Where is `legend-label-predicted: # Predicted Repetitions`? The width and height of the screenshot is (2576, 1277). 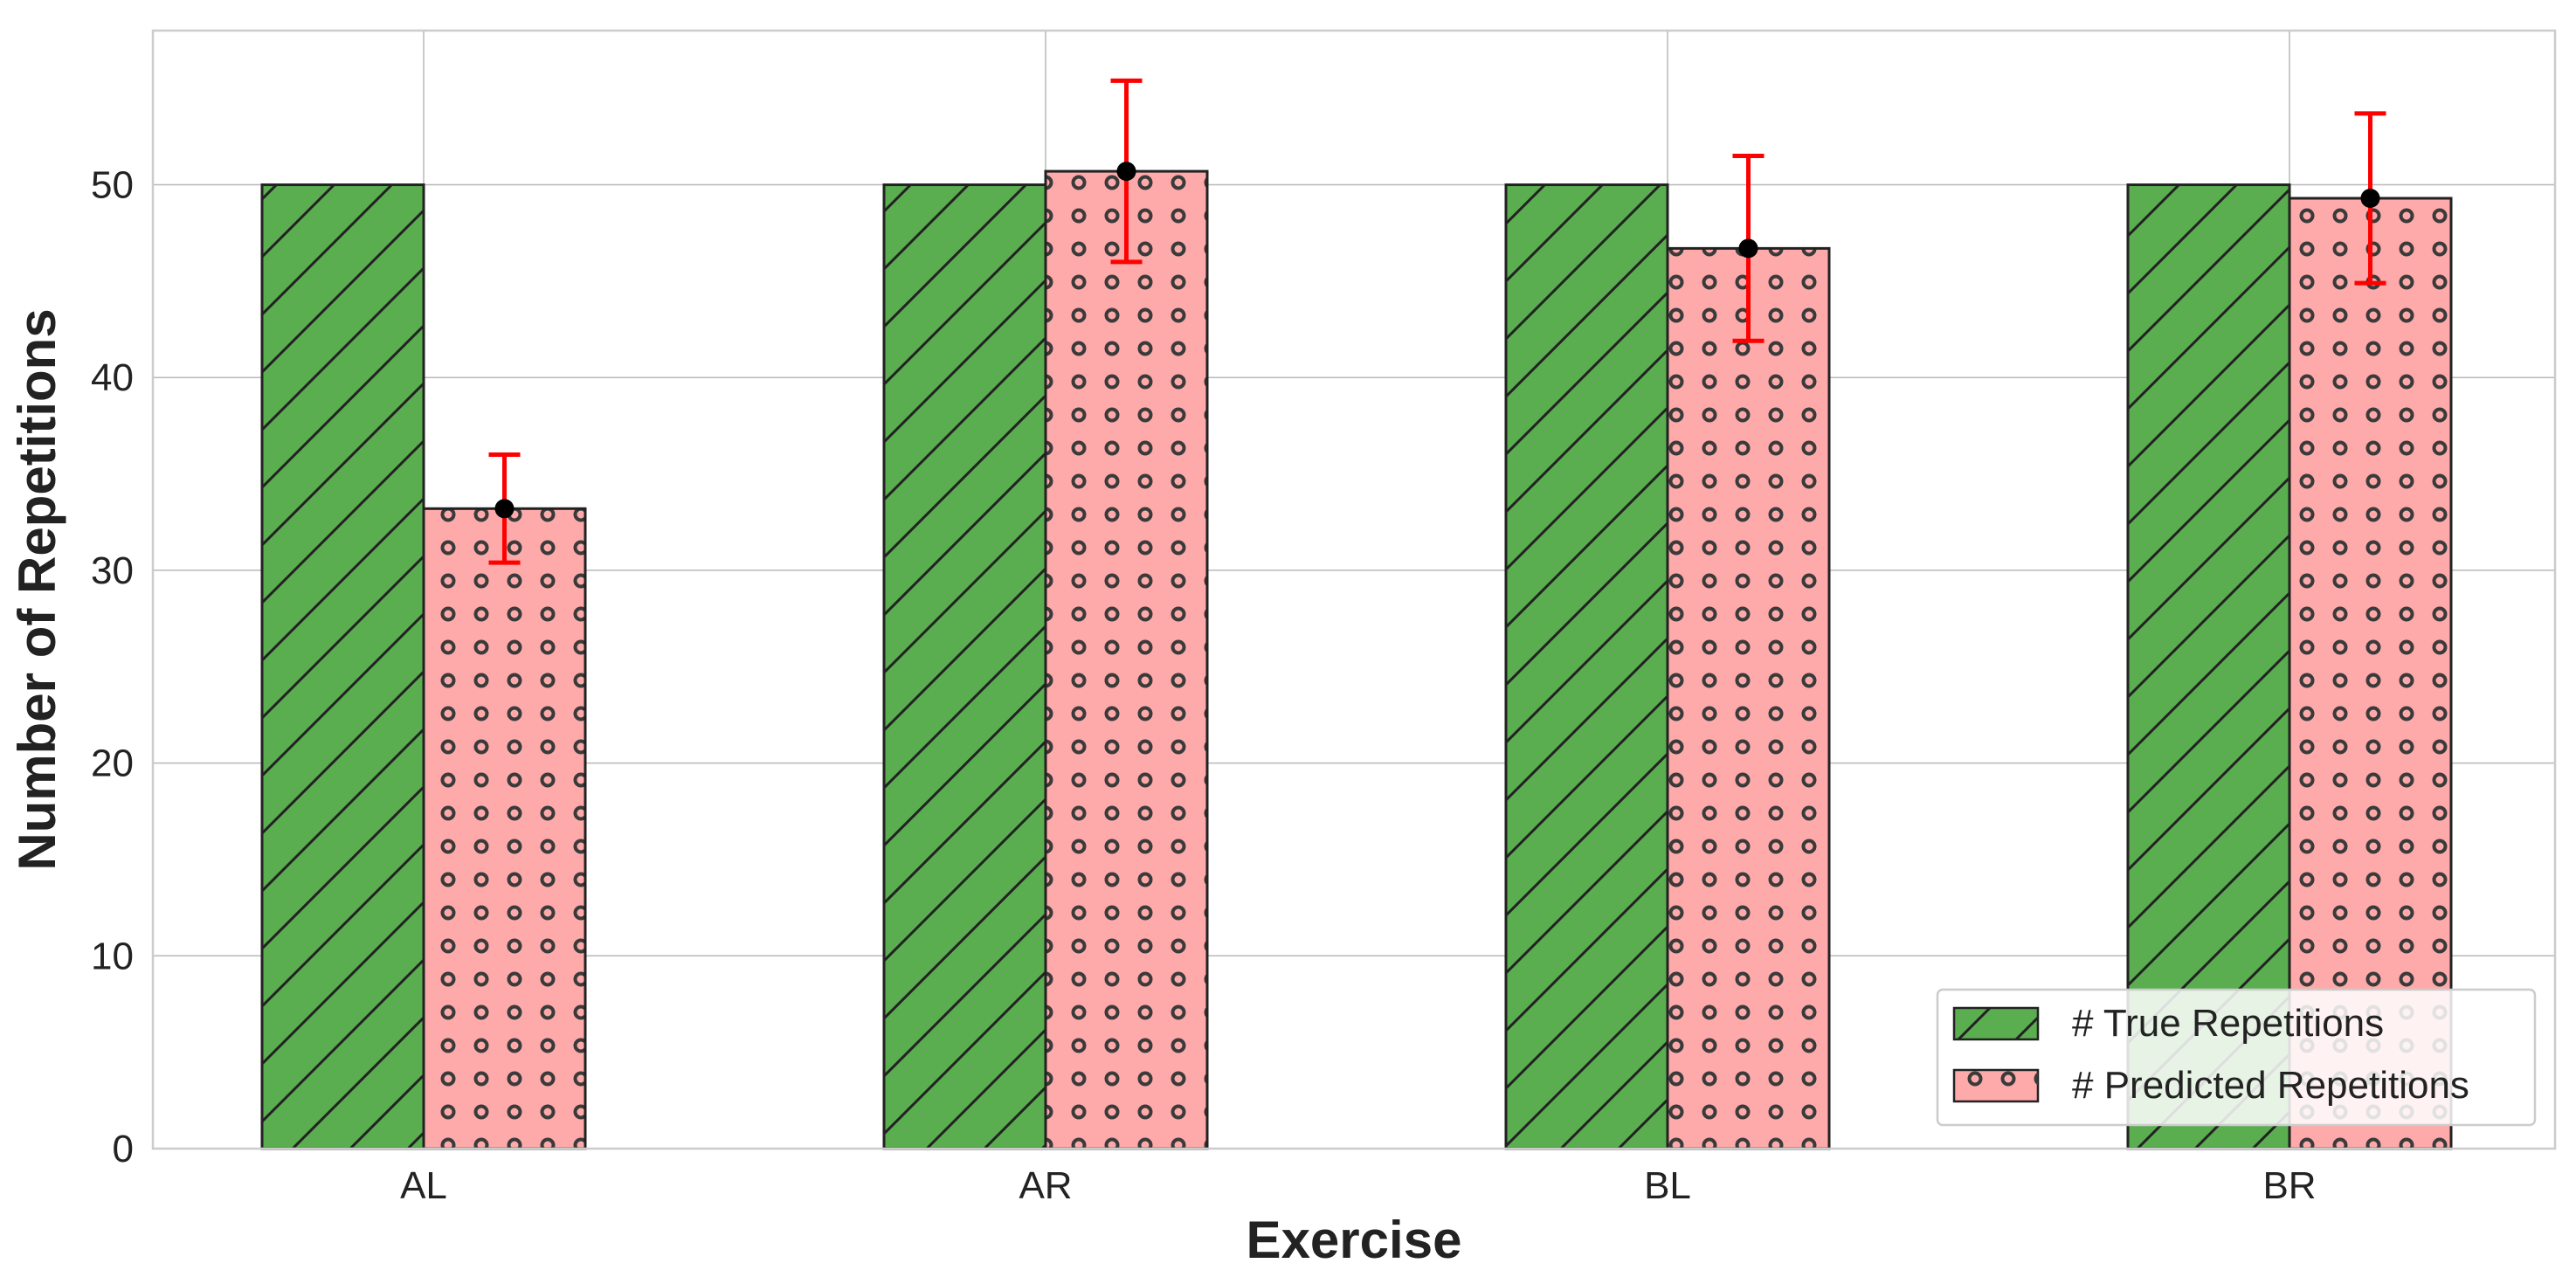 legend-label-predicted: # Predicted Repetitions is located at coordinates (2270, 1086).